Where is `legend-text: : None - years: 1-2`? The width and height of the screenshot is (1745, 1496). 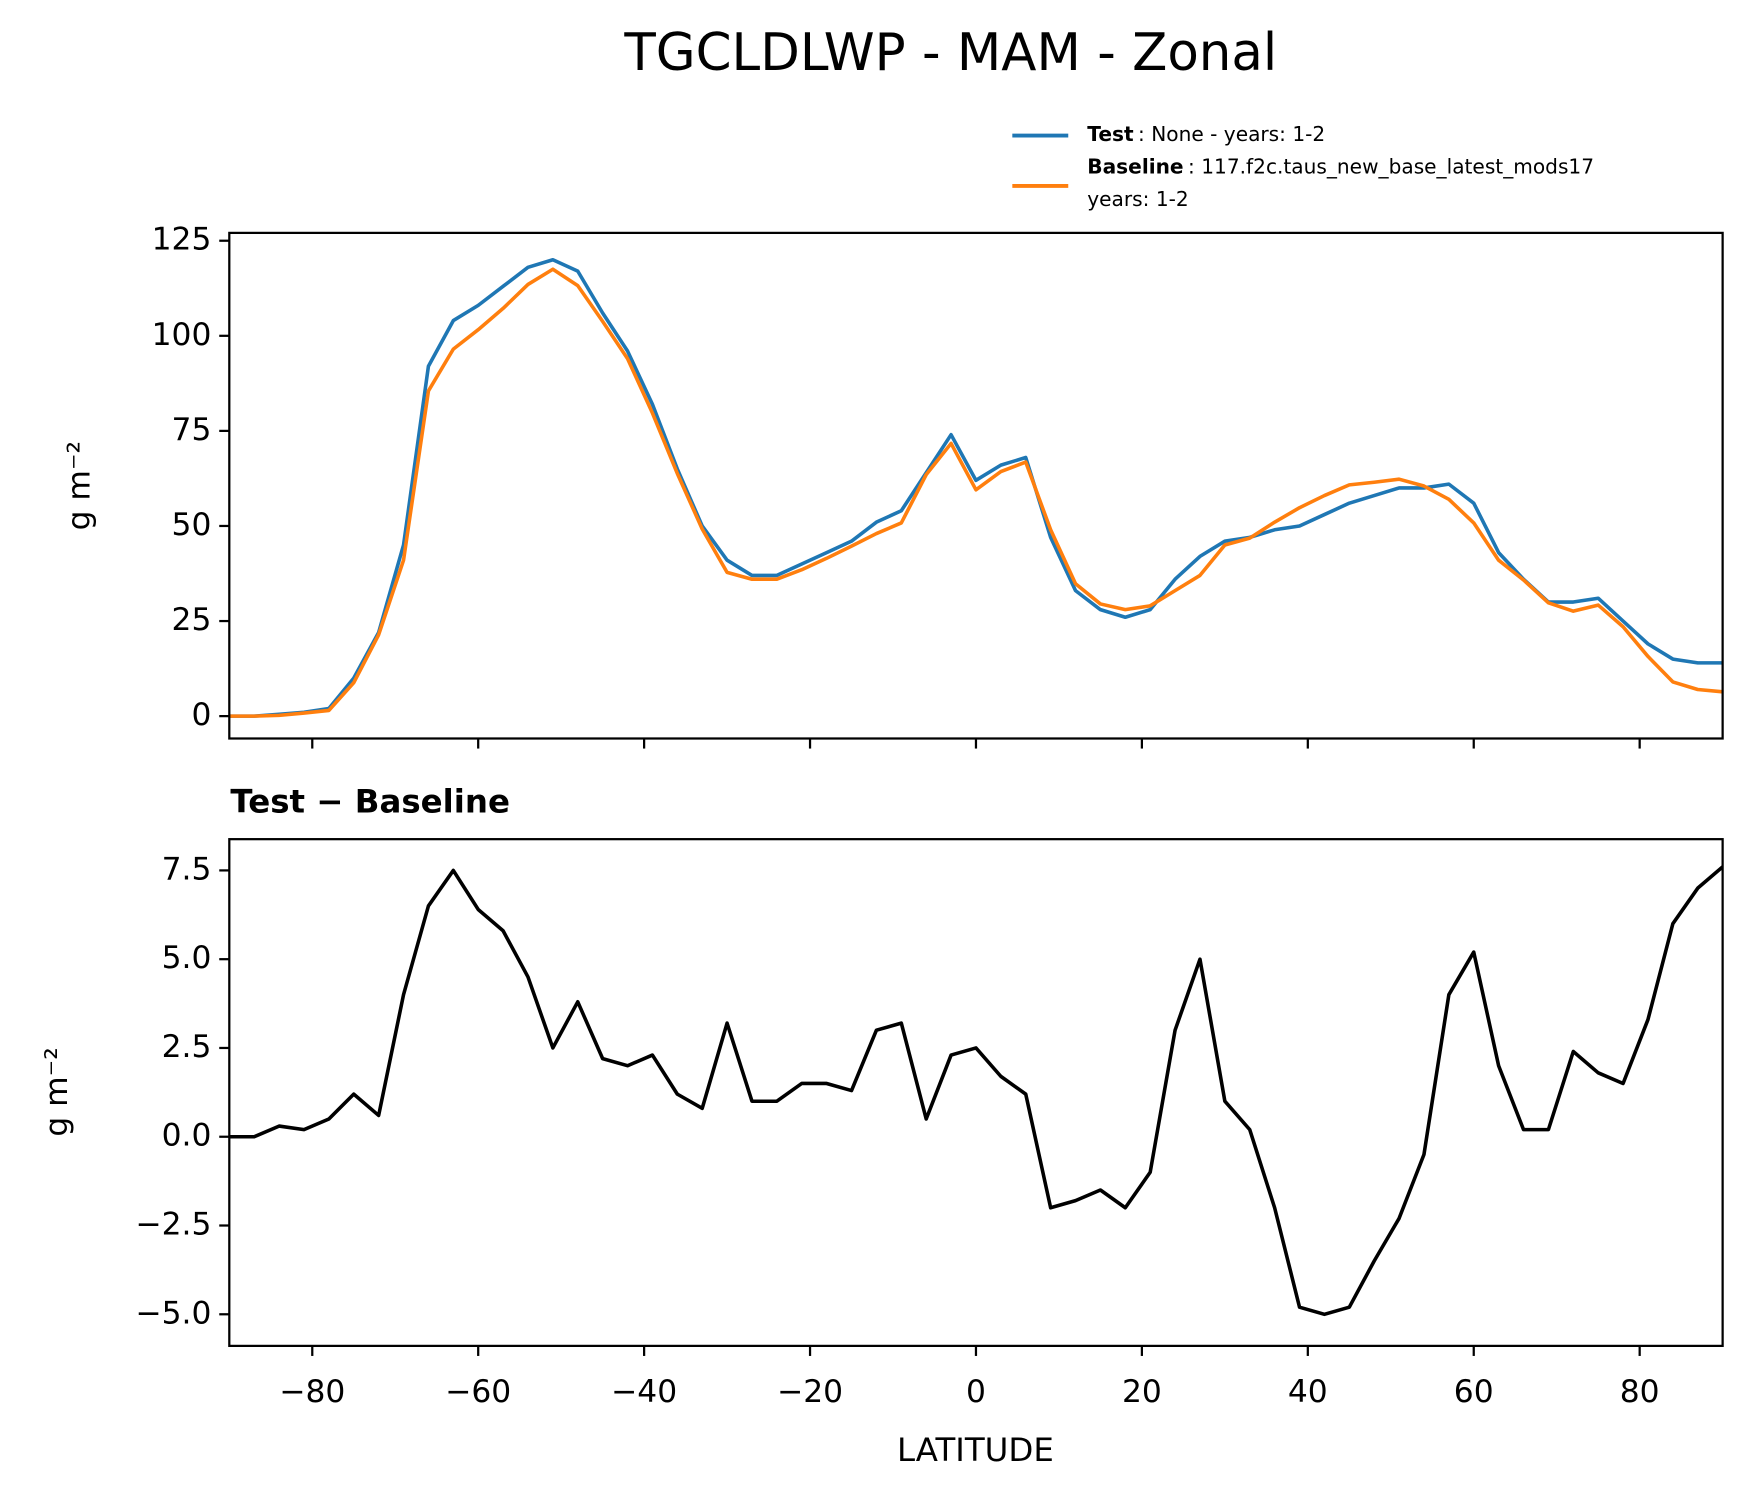 legend-text: : None - years: 1-2 is located at coordinates (1231, 134).